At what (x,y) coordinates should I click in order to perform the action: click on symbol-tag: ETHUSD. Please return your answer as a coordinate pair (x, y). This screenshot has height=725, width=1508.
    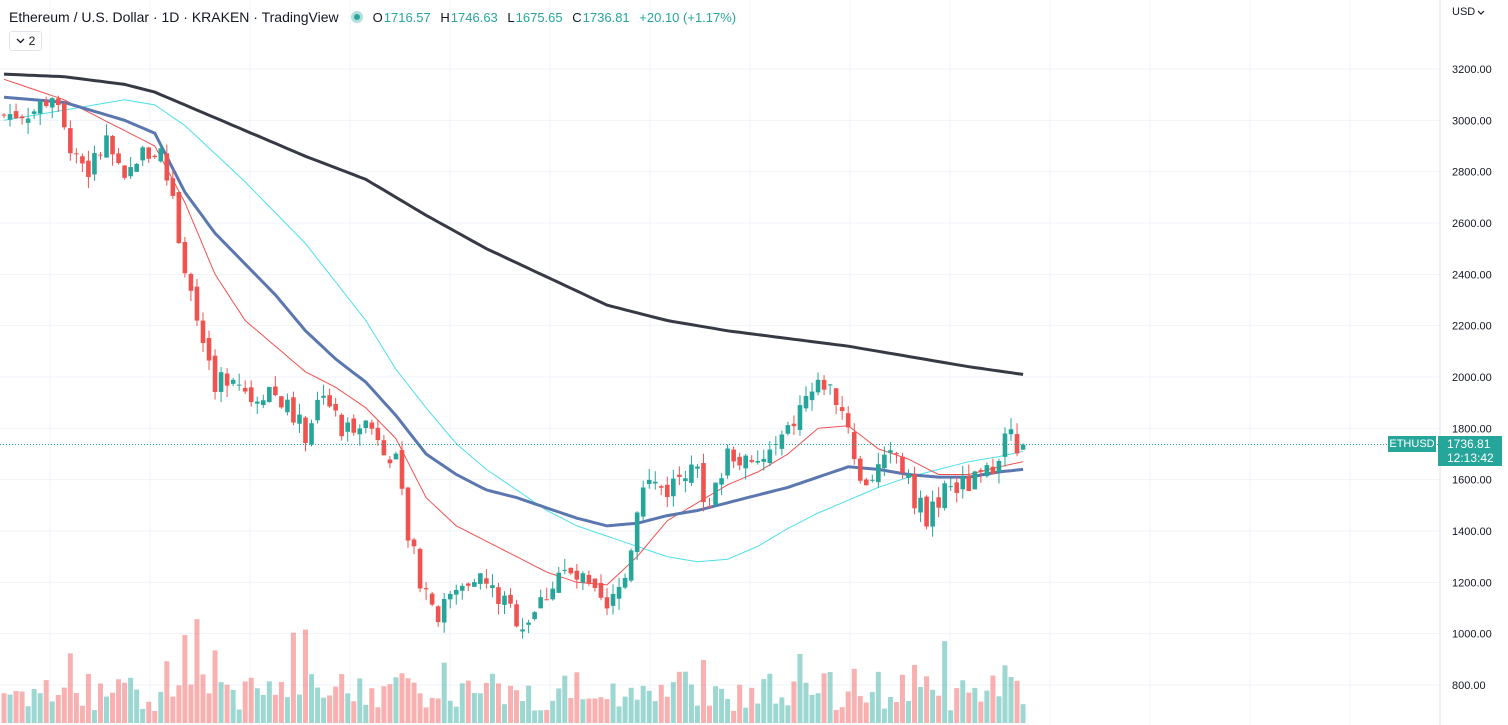
    Looking at the image, I should click on (1412, 444).